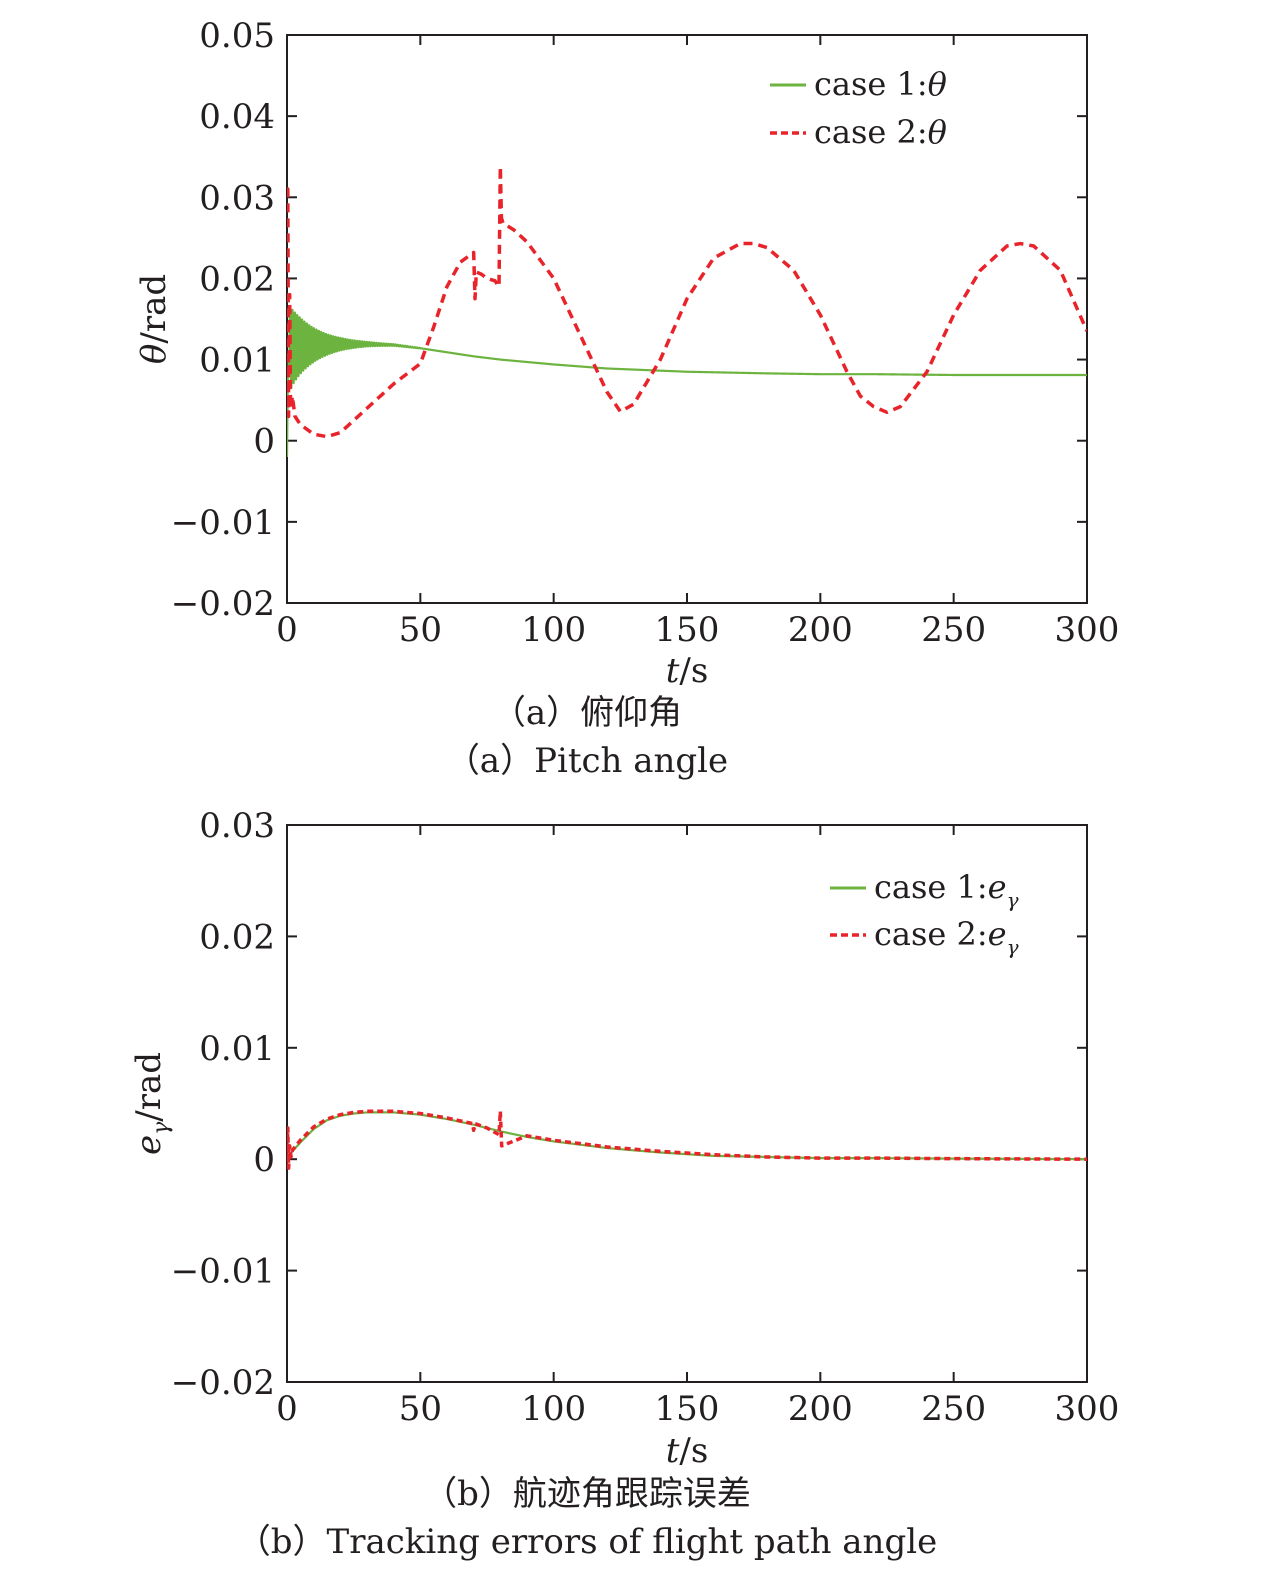 The width and height of the screenshot is (1276, 1589). I want to click on caption-english: （a）Pitch angle, so click(587, 761).